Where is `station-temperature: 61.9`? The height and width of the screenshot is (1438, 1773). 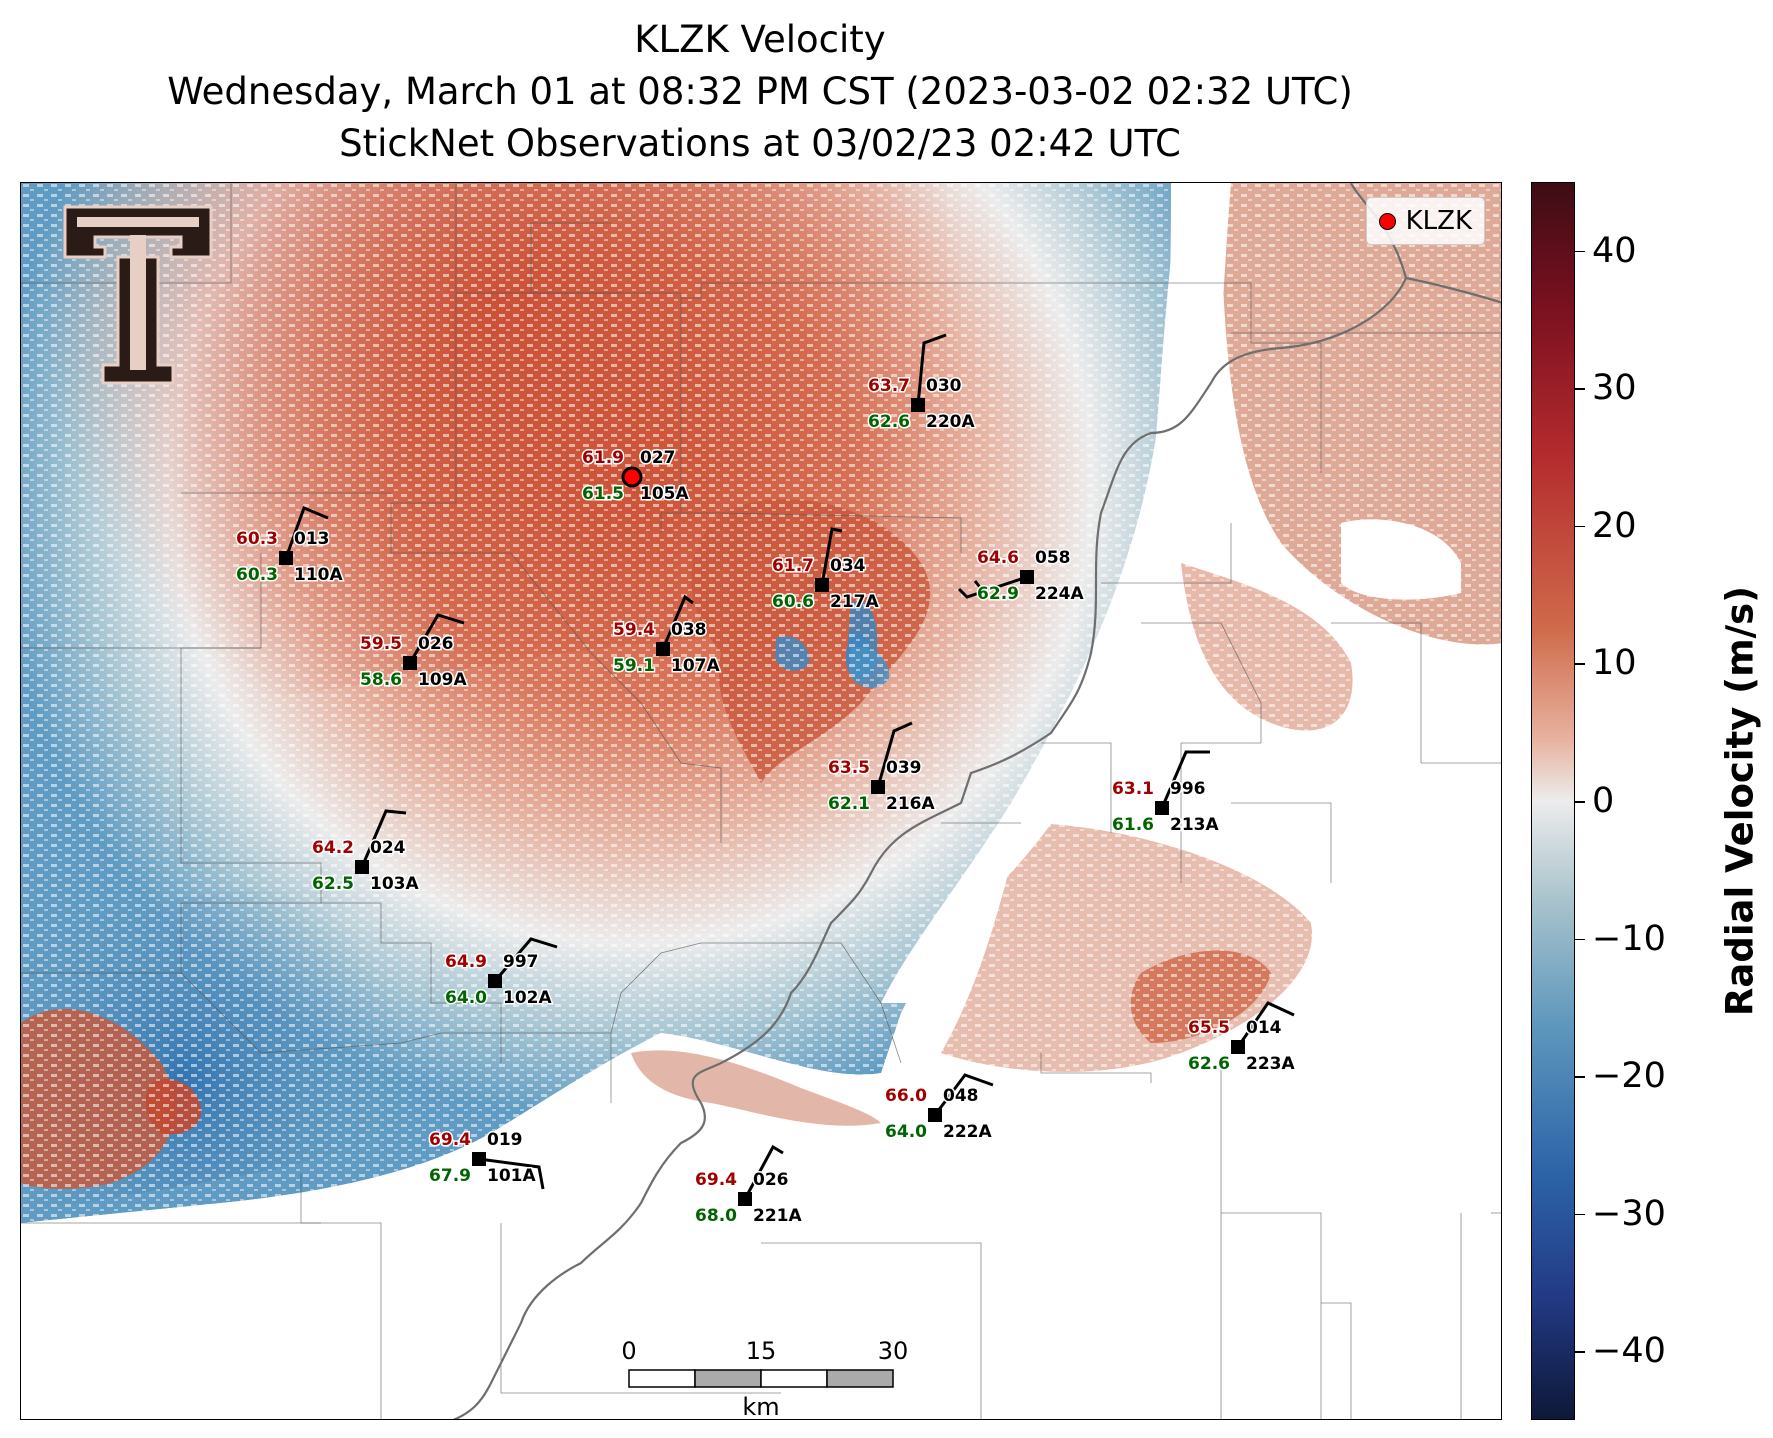
station-temperature: 61.9 is located at coordinates (603, 458).